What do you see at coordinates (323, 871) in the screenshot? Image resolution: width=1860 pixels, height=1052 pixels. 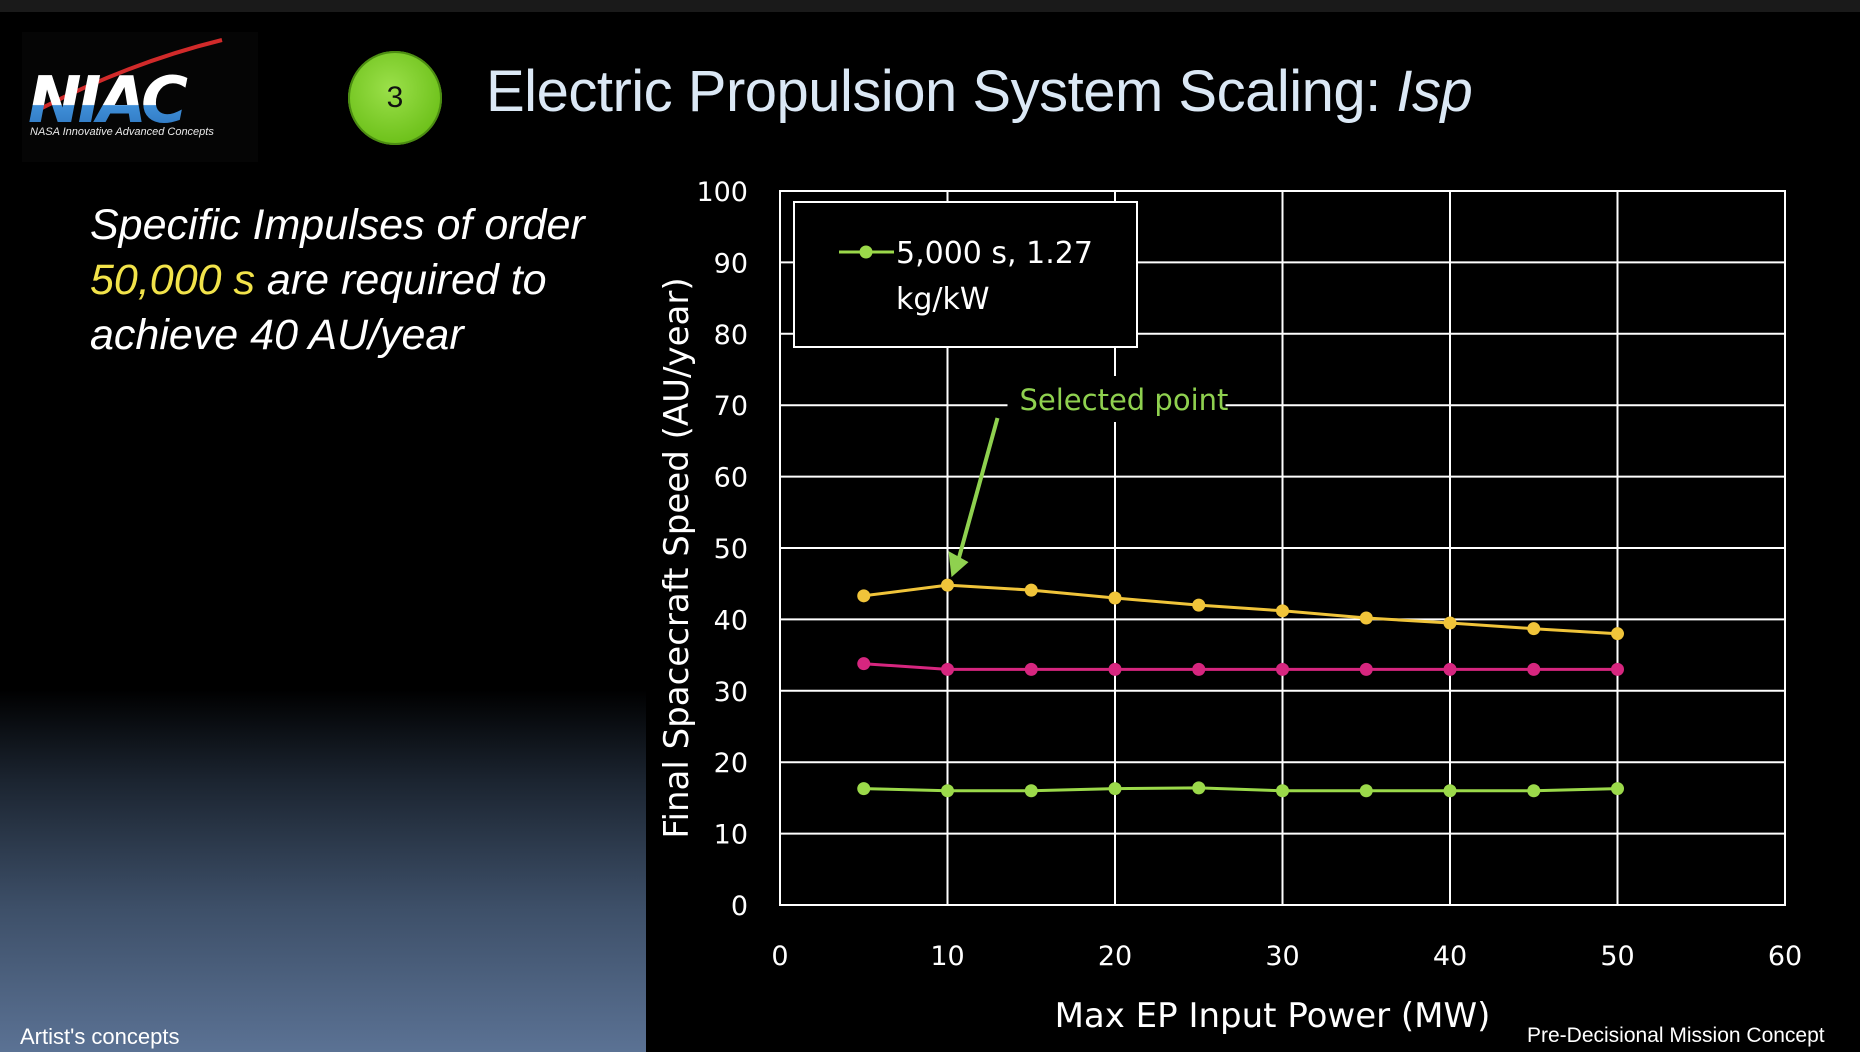 I see `artist-concept-background` at bounding box center [323, 871].